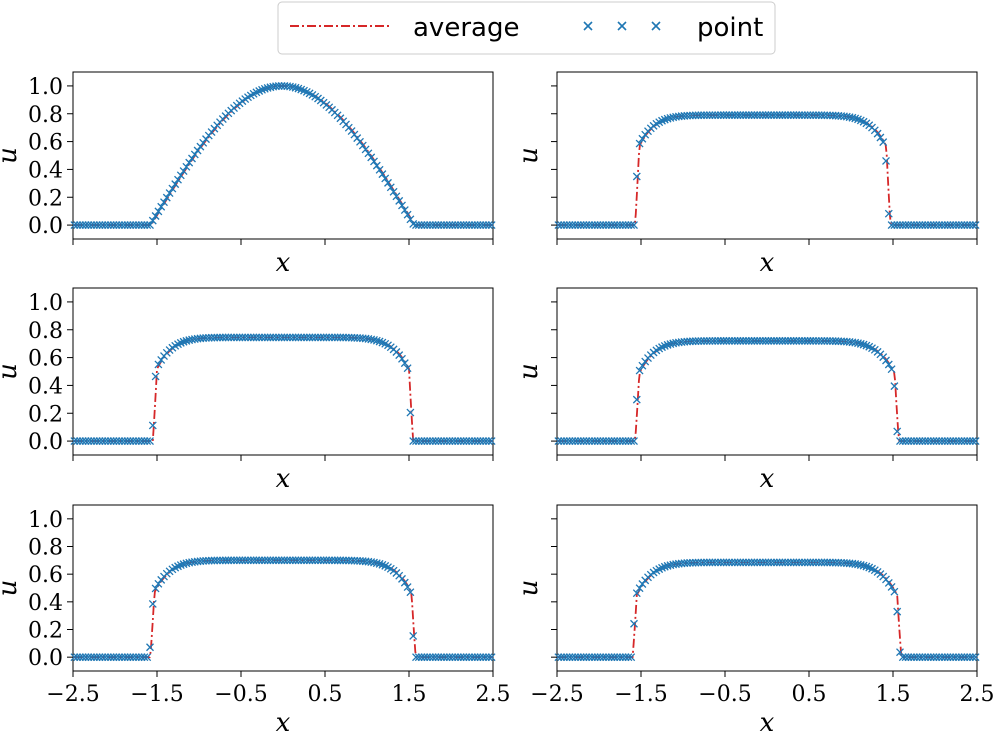  Describe the element at coordinates (767, 371) in the screenshot. I see `plot-frame` at that location.